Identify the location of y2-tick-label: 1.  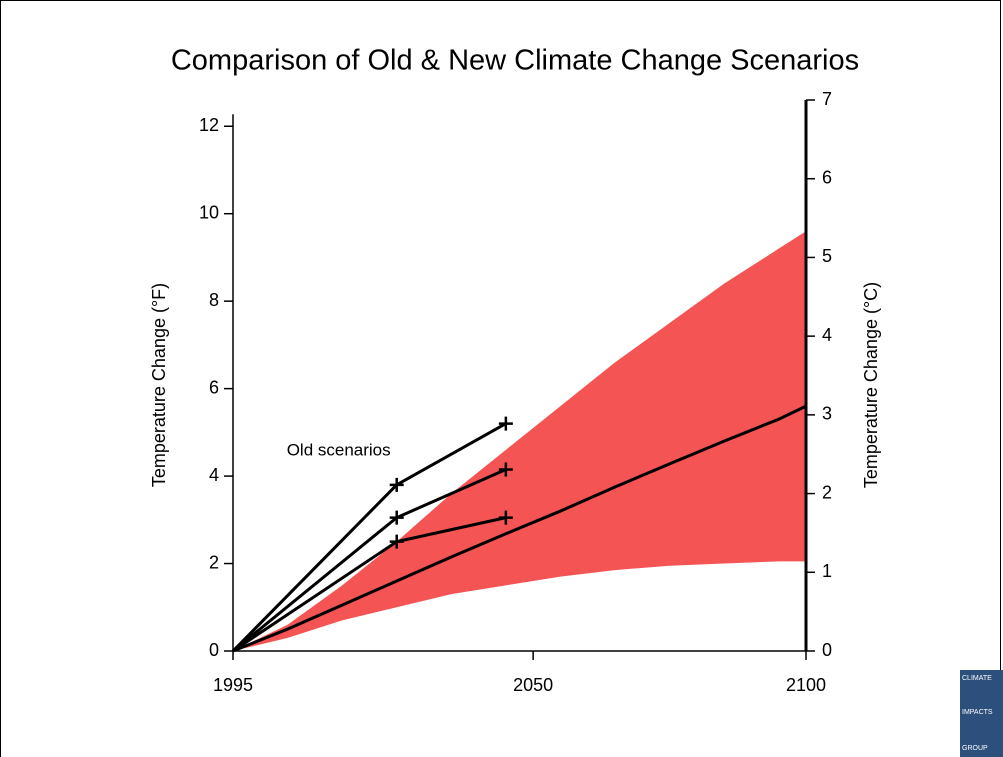
(827, 571).